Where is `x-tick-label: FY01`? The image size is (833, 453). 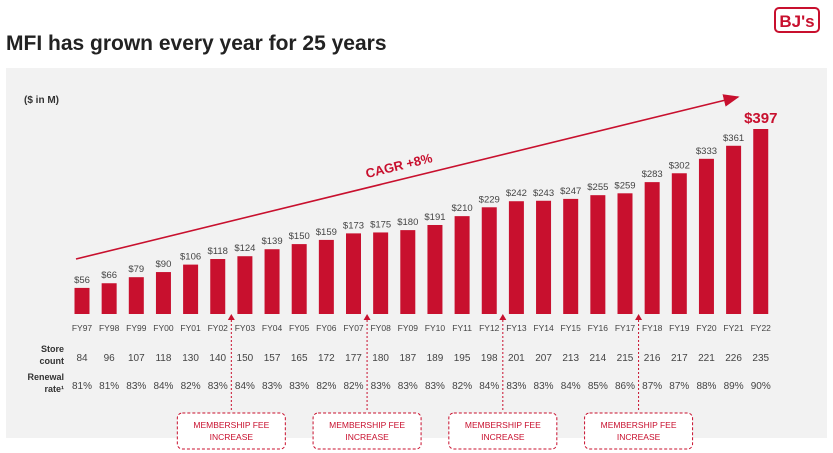 x-tick-label: FY01 is located at coordinates (190, 328).